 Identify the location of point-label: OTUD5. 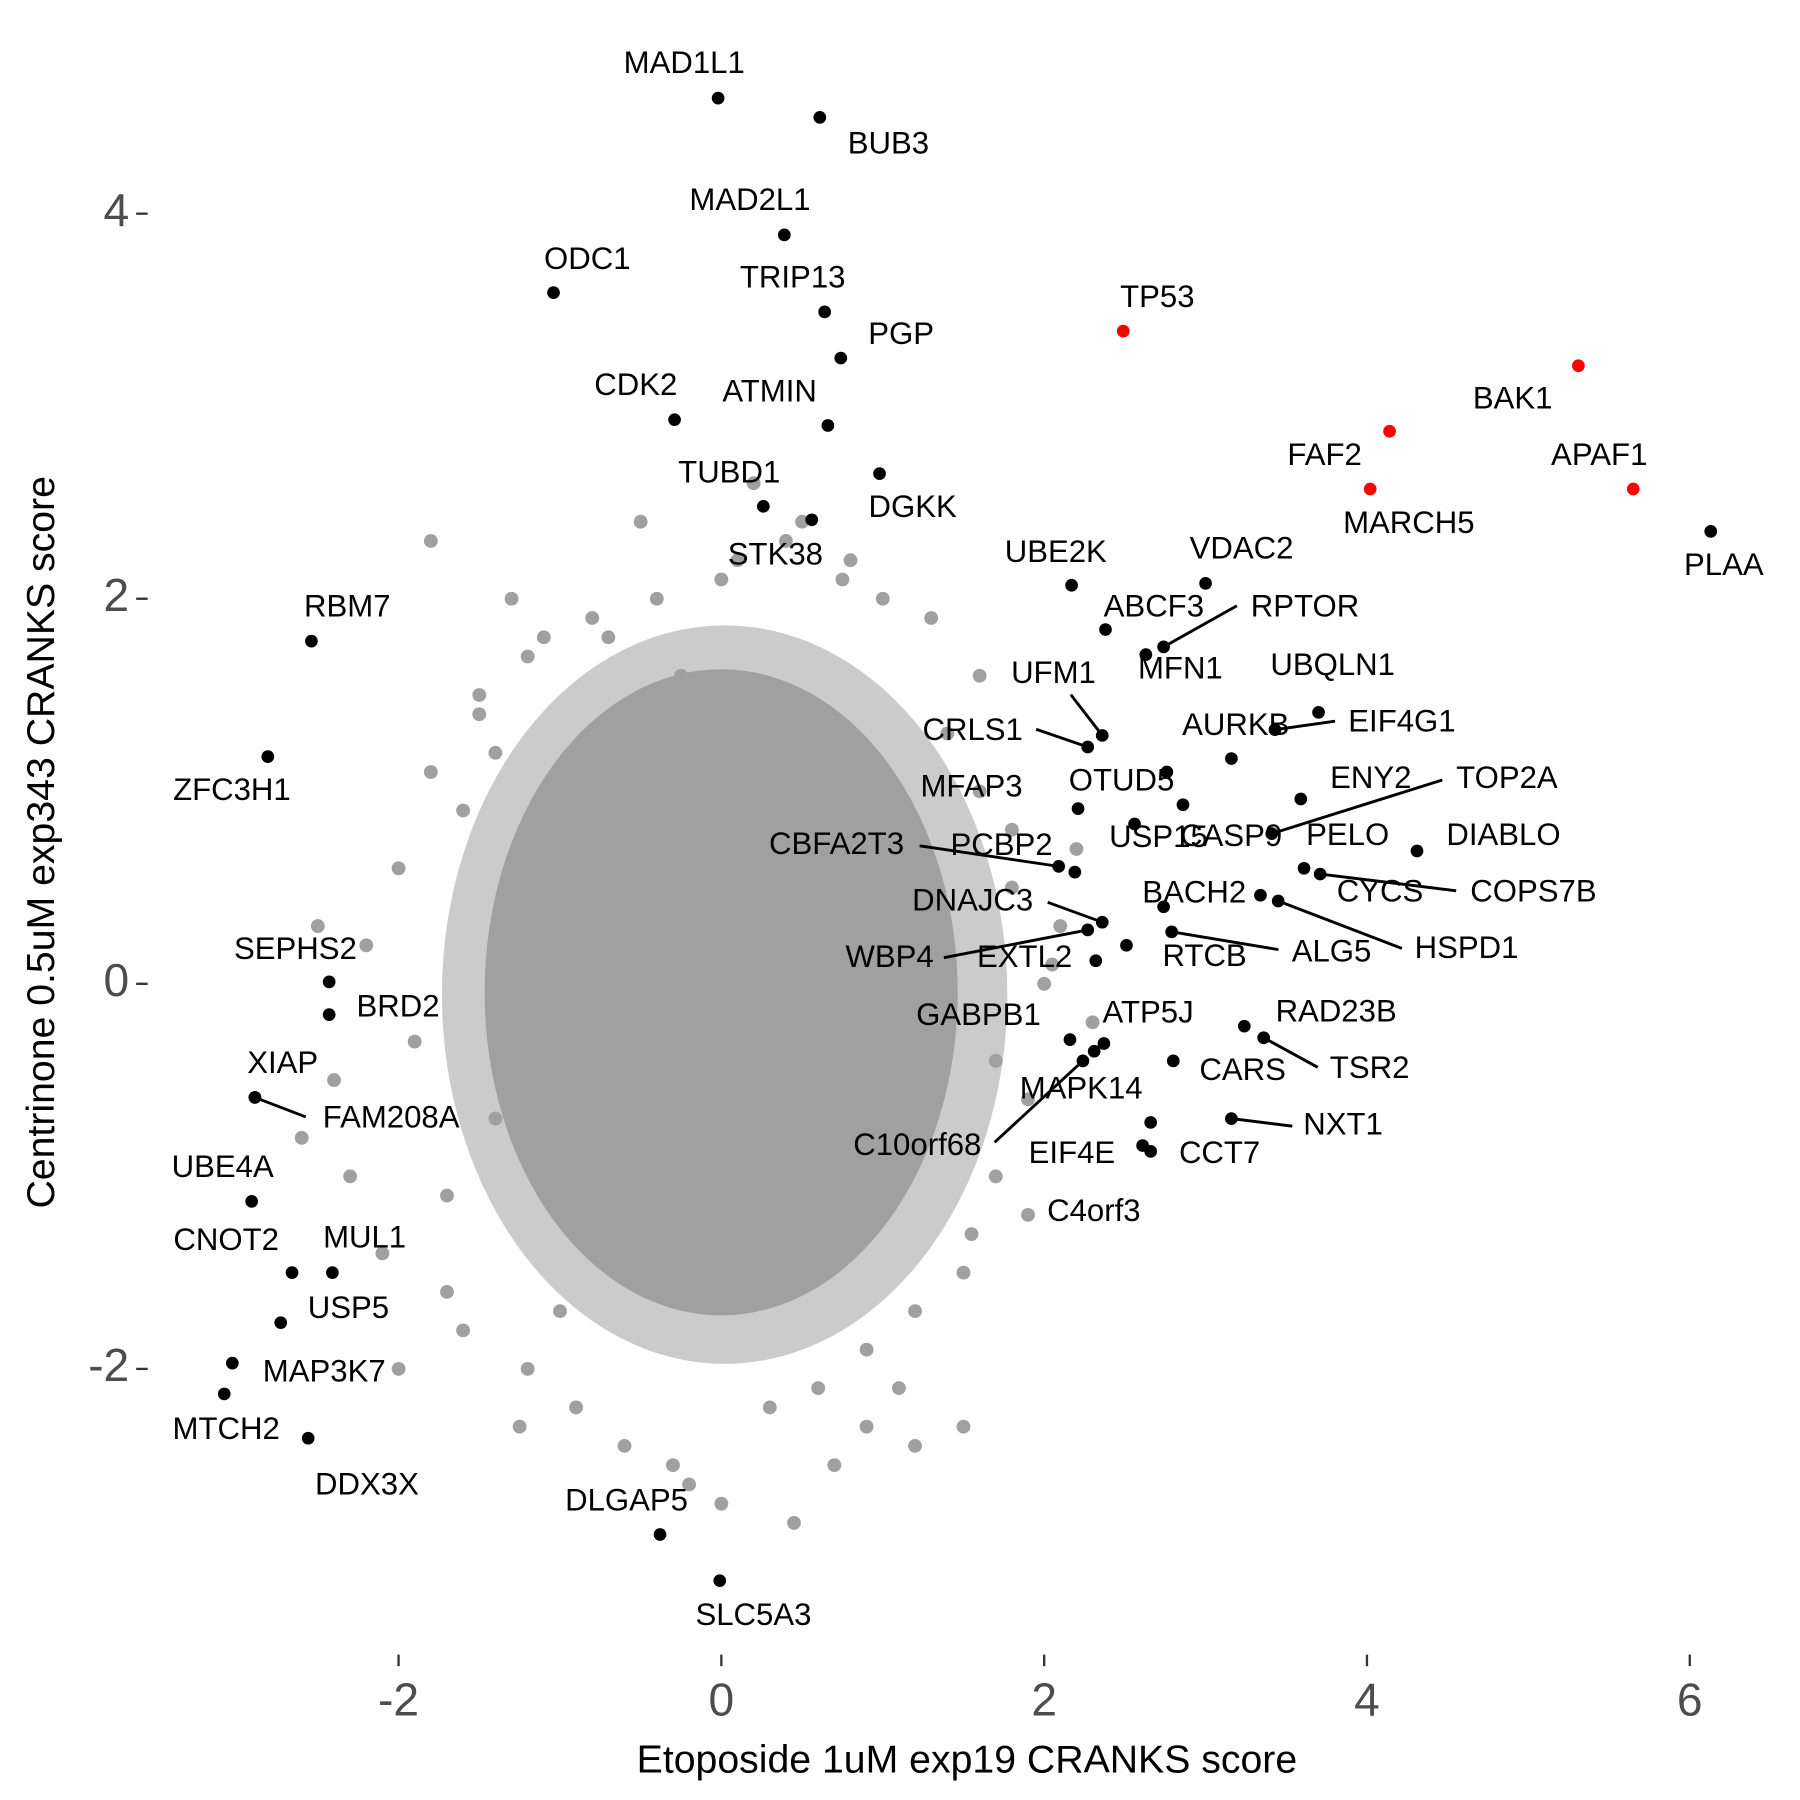
(1122, 780).